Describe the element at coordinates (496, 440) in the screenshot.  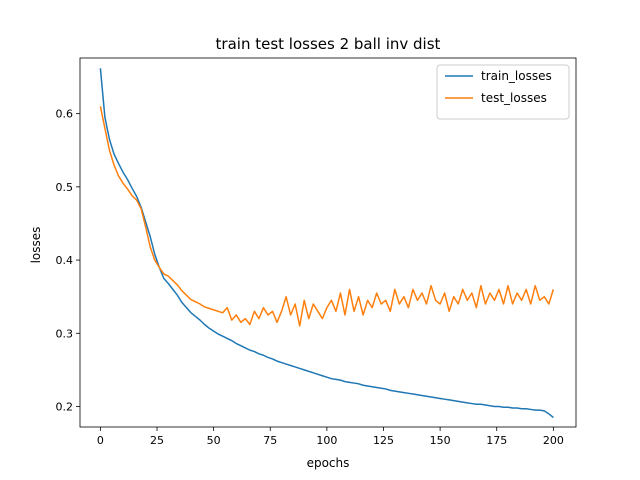
I see `x-tick-label: 175` at that location.